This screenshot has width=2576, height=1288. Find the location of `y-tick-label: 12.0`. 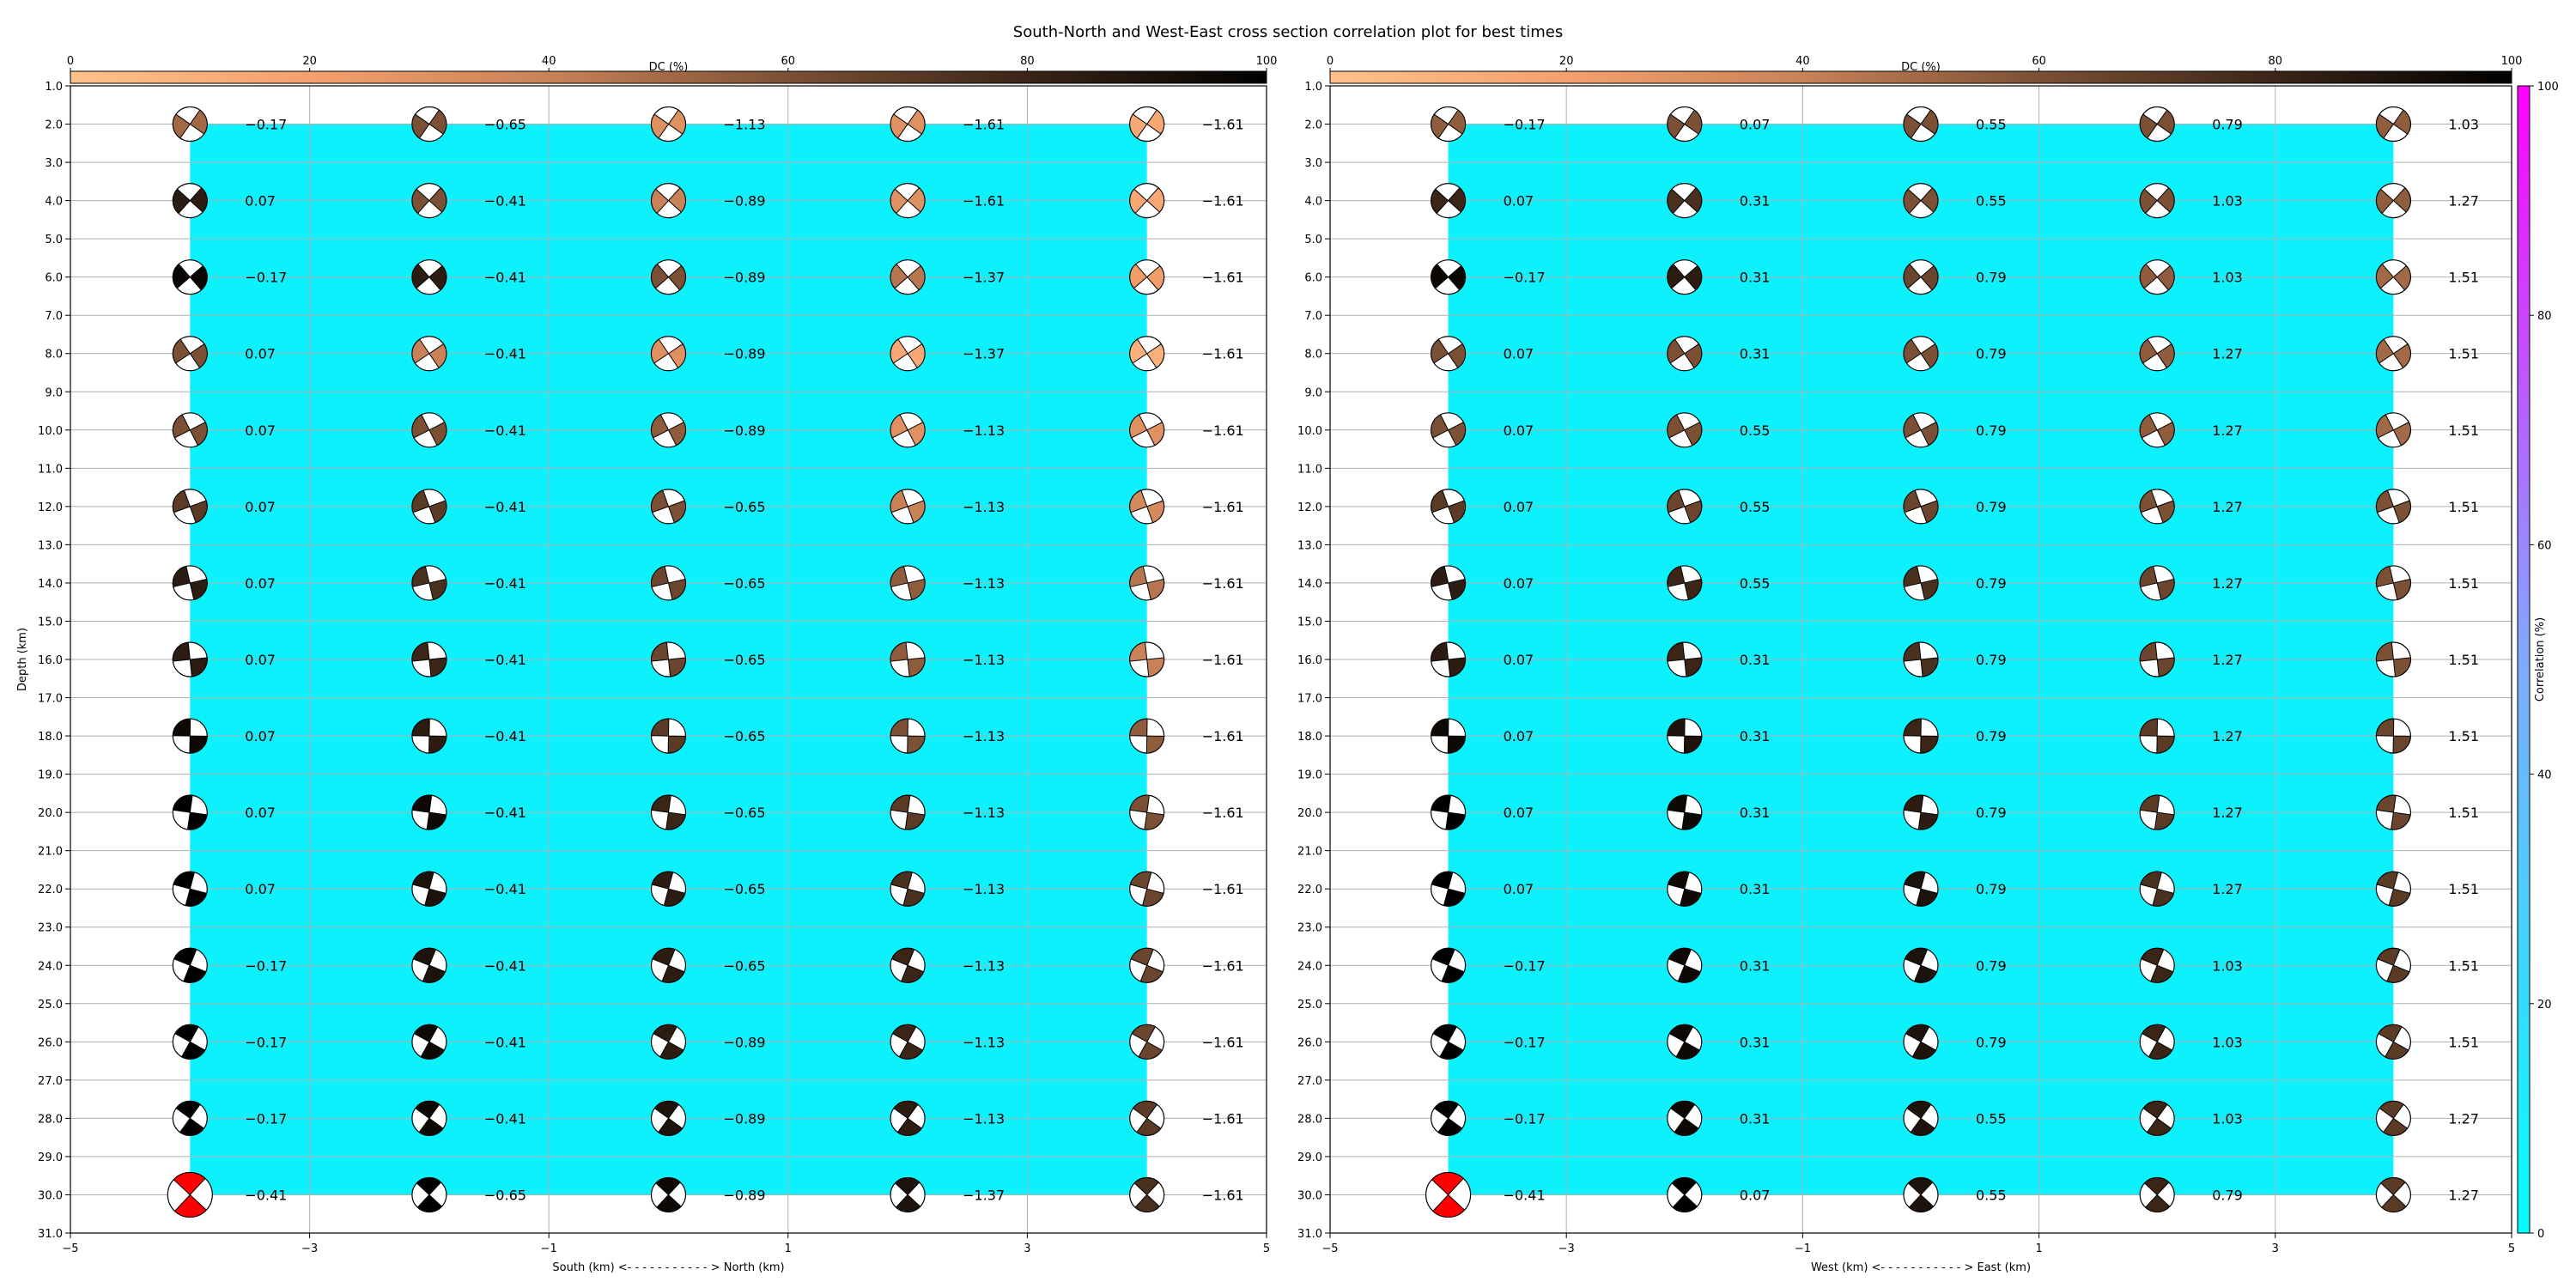

y-tick-label: 12.0 is located at coordinates (50, 508).